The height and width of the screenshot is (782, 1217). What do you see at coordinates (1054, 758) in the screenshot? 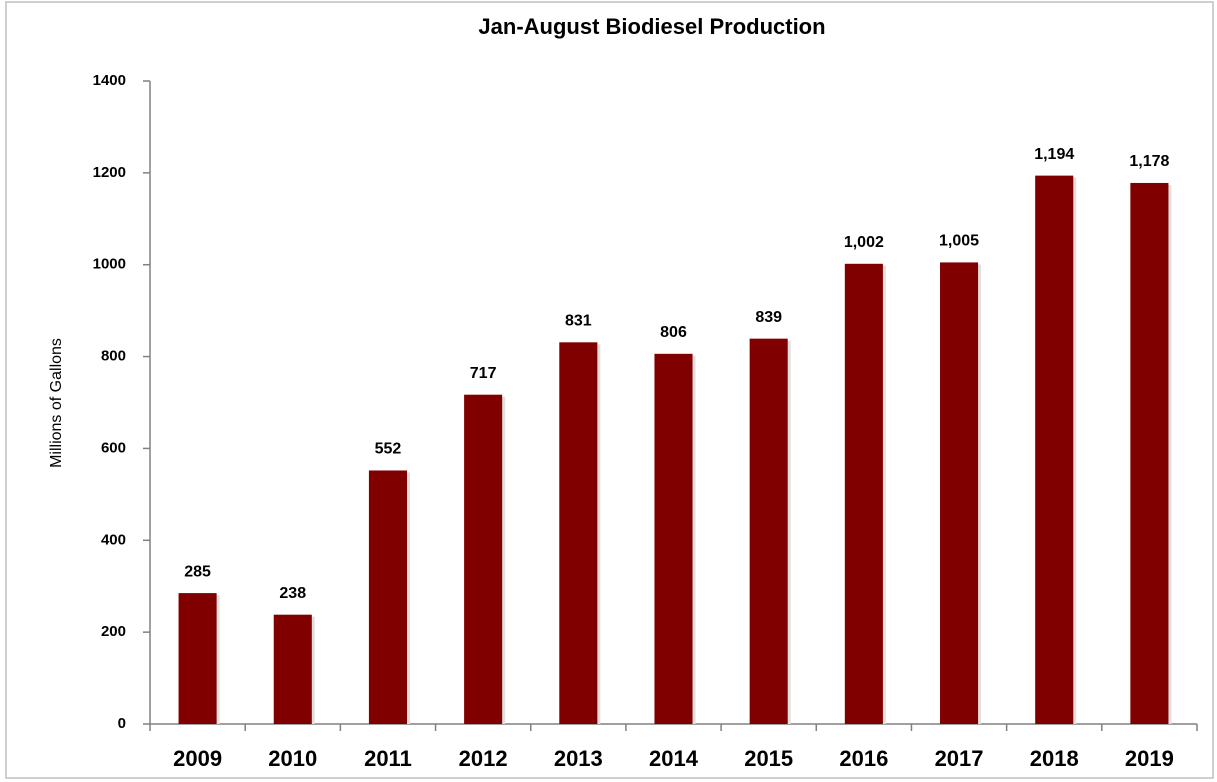
I see `x-tick-label: 2018` at bounding box center [1054, 758].